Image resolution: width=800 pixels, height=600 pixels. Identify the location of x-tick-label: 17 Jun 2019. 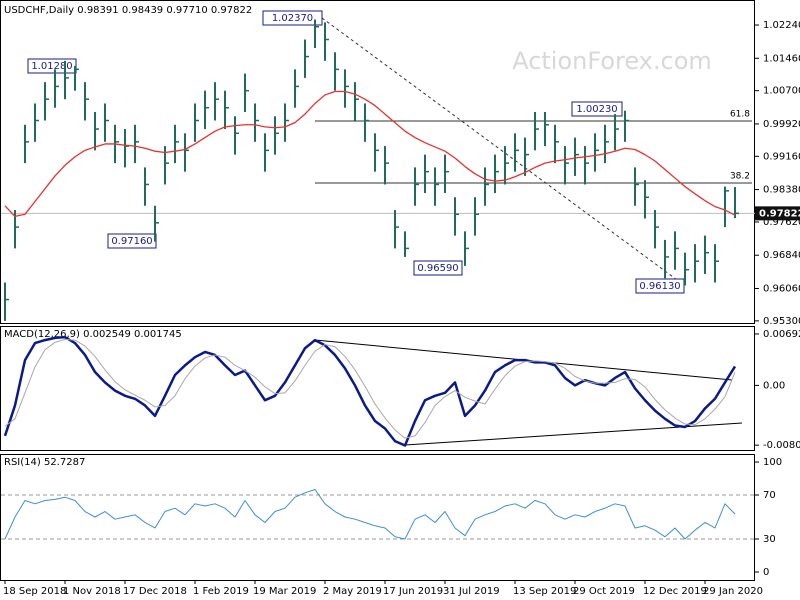
(413, 591).